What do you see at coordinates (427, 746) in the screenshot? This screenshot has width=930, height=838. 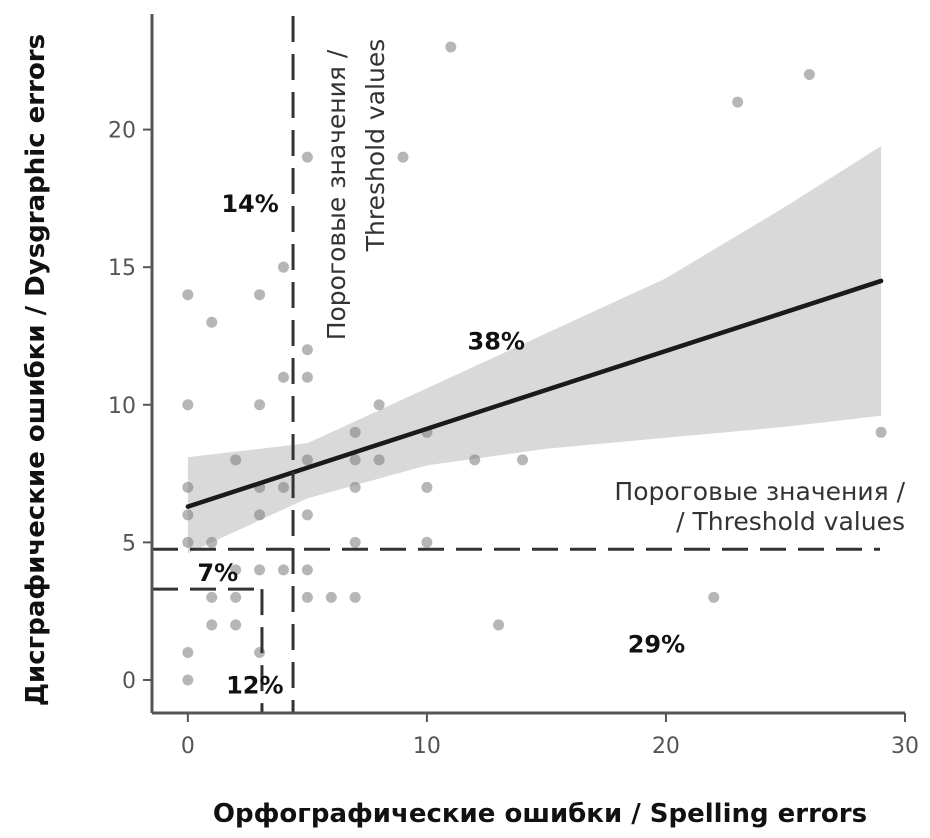 I see `x-tick-label: 10` at bounding box center [427, 746].